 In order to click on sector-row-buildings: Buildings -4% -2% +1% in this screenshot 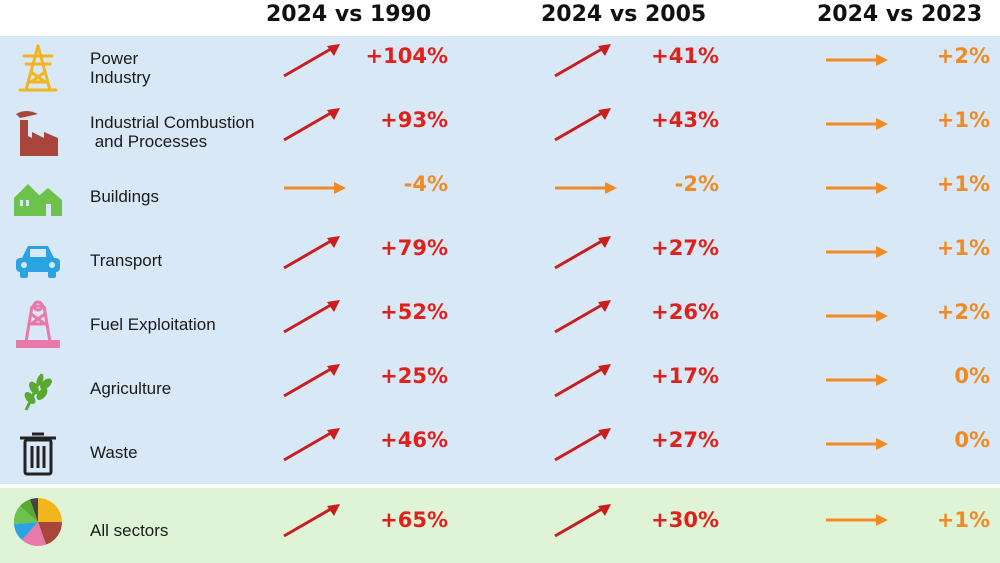, I will do `click(500, 198)`.